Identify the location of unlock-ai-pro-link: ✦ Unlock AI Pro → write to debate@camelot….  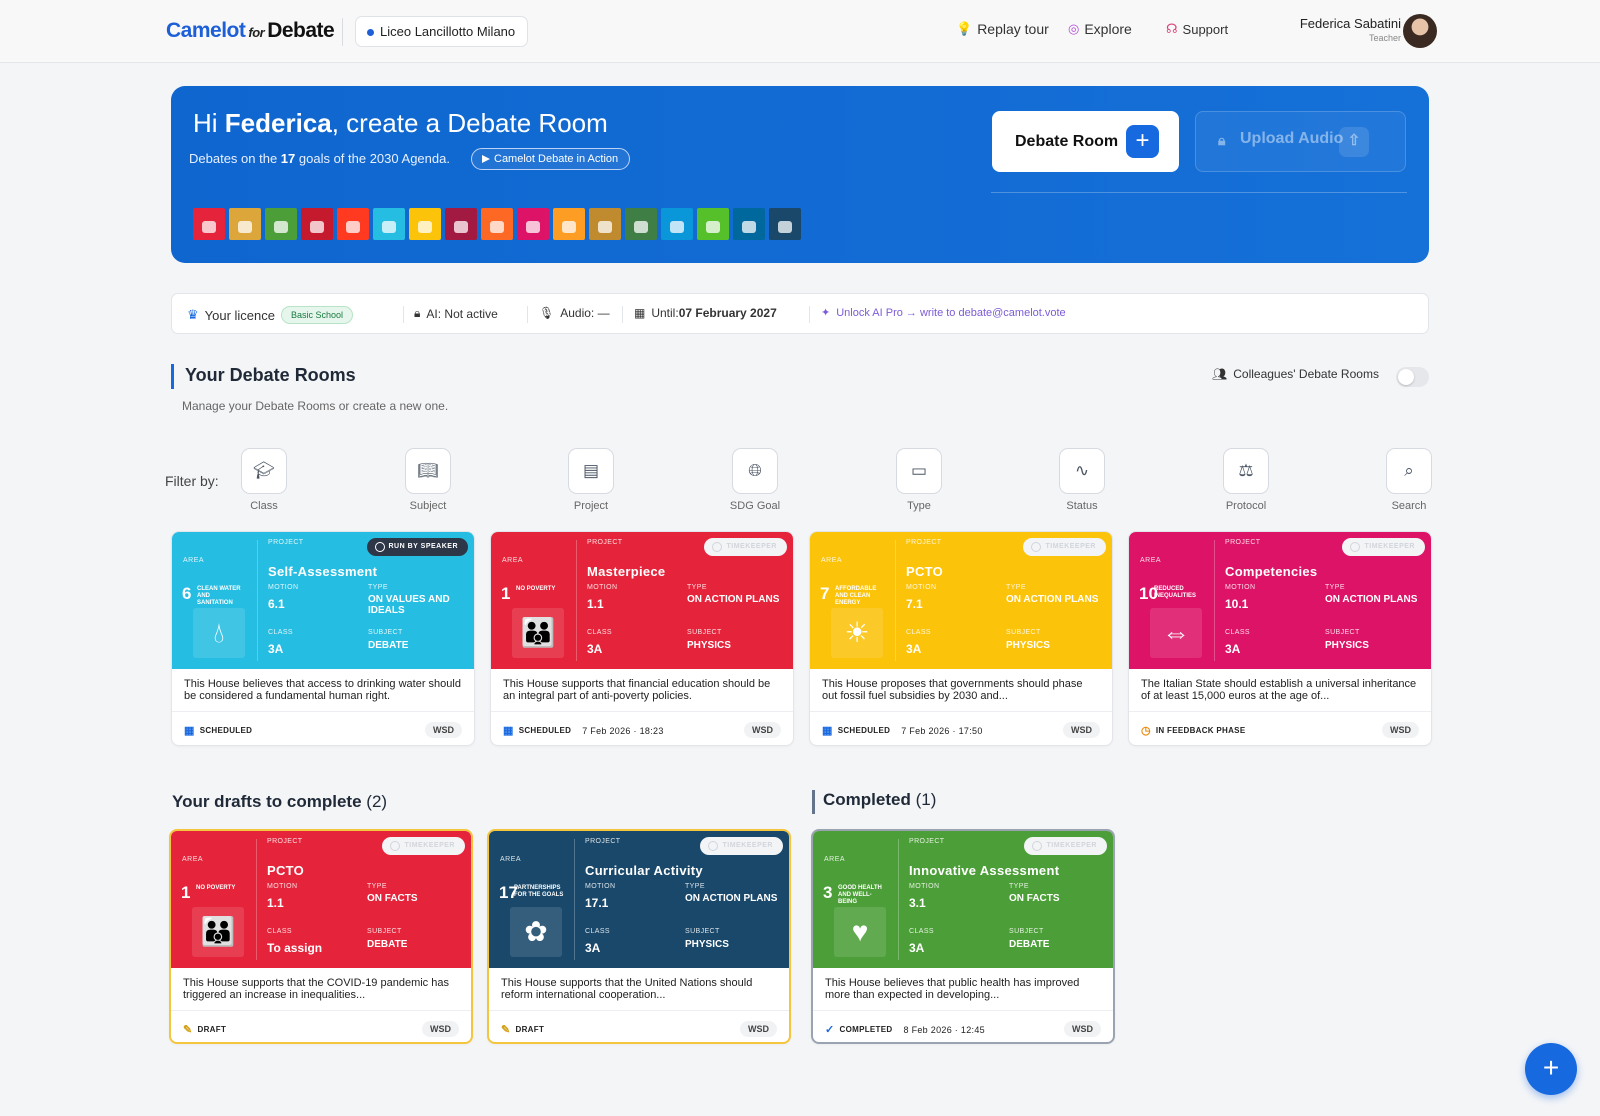
(943, 313).